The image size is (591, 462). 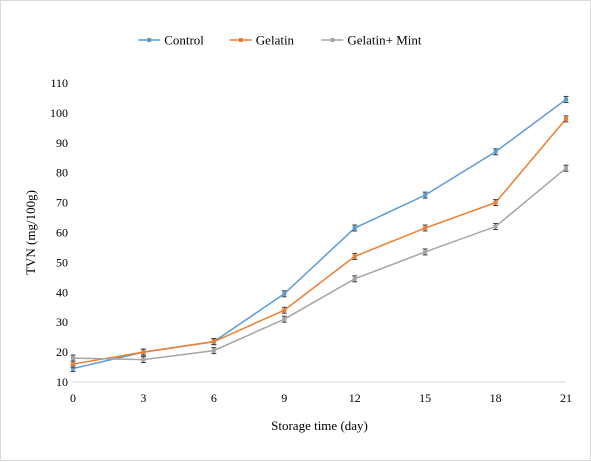 I want to click on x-tick-label: 9, so click(x=284, y=398).